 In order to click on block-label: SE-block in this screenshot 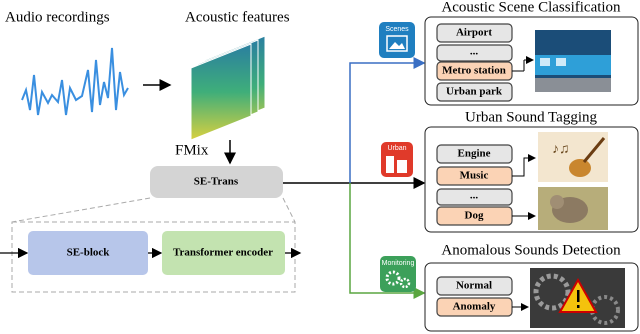, I will do `click(89, 253)`.